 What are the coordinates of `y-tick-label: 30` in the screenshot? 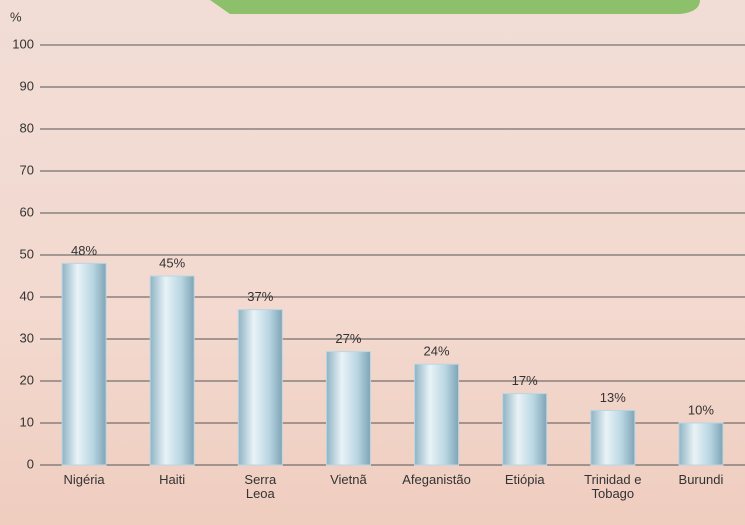 It's located at (27, 337).